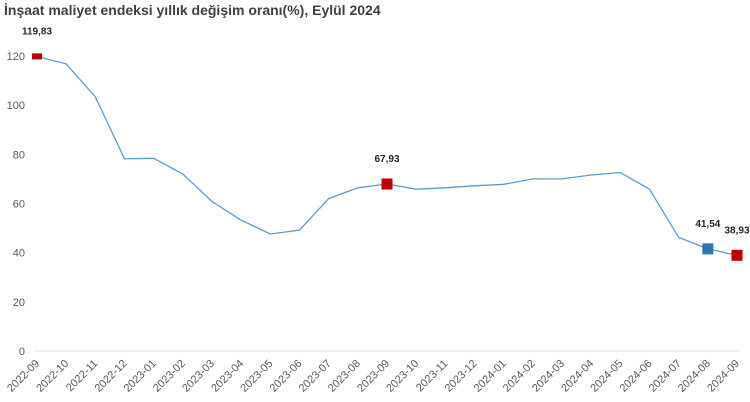  I want to click on y-tick-label: 0, so click(22, 352).